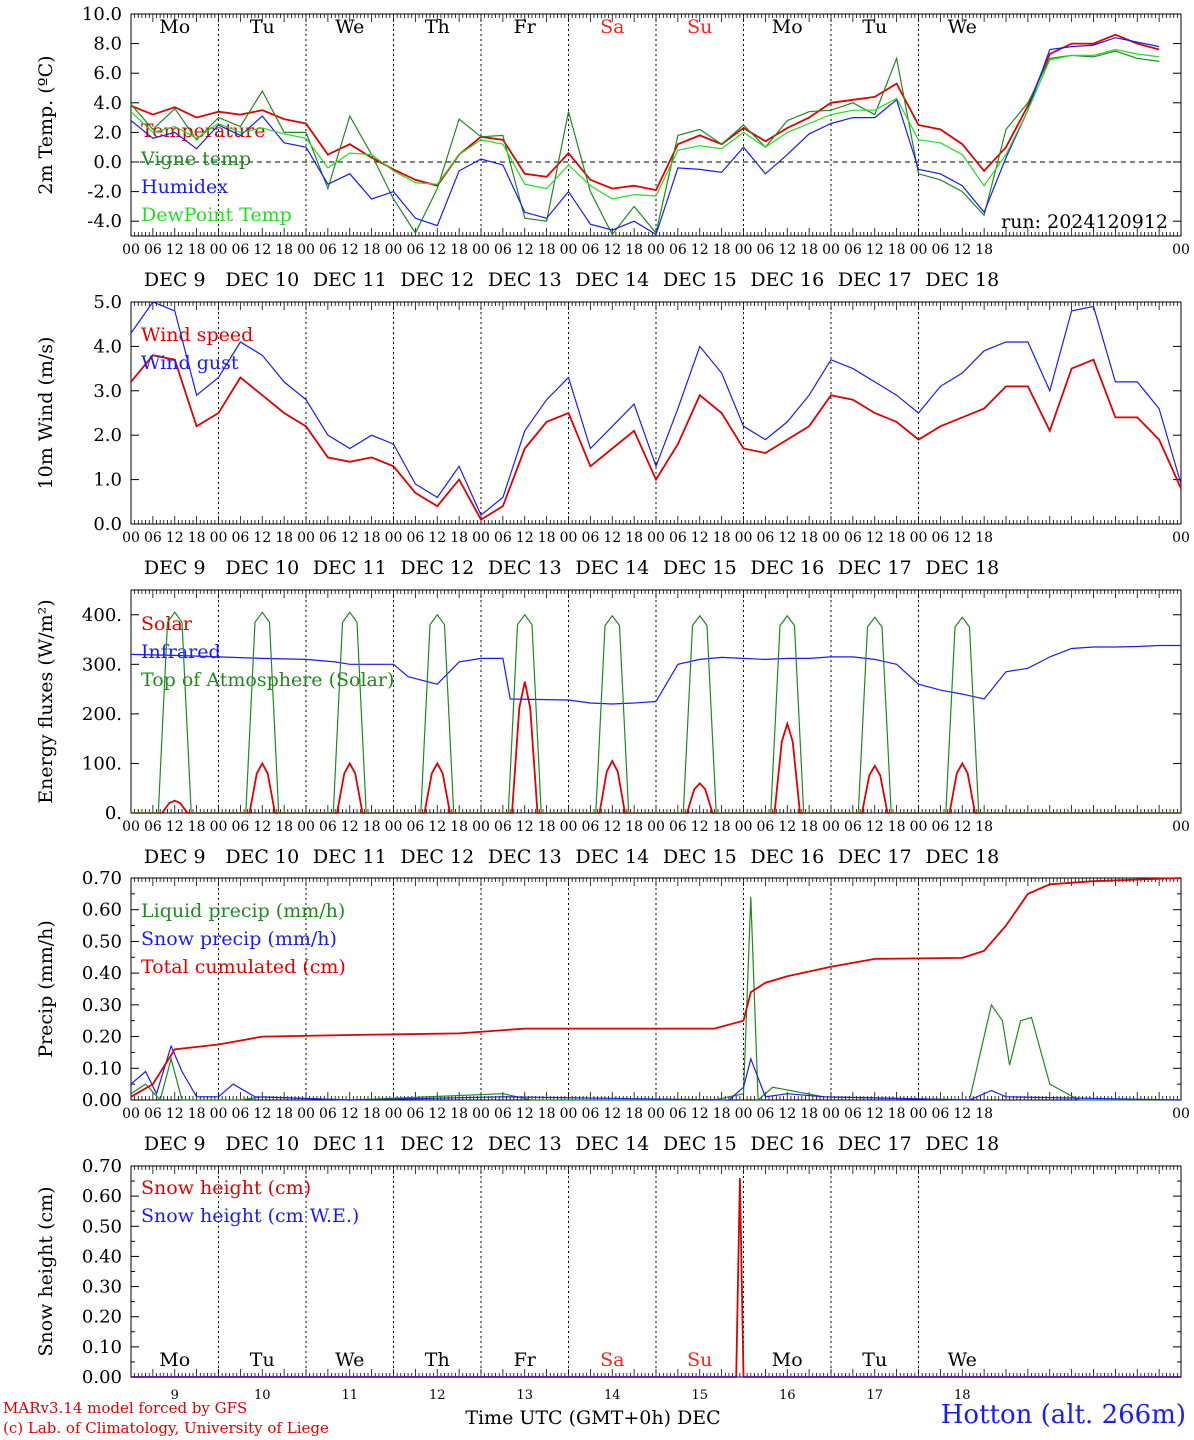  Describe the element at coordinates (262, 1395) in the screenshot. I see `day-number-label: 10` at that location.